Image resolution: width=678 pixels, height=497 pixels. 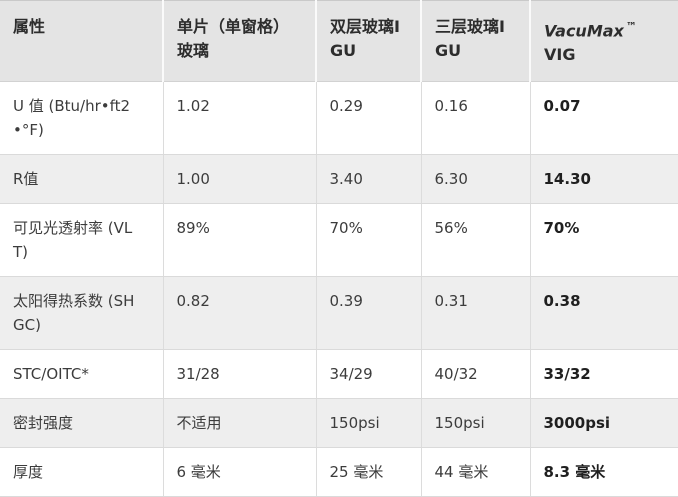 What do you see at coordinates (240, 472) in the screenshot?
I see `cell-value: 6 毫米` at bounding box center [240, 472].